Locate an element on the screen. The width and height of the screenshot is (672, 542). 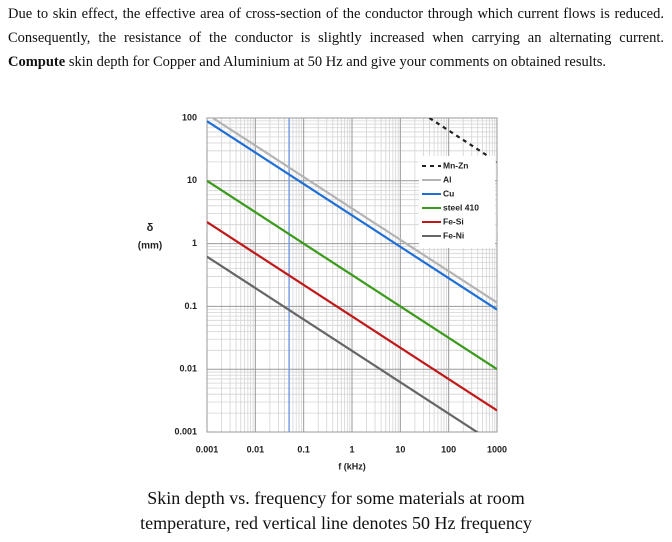
legend-label: Mn-Zn is located at coordinates (456, 165).